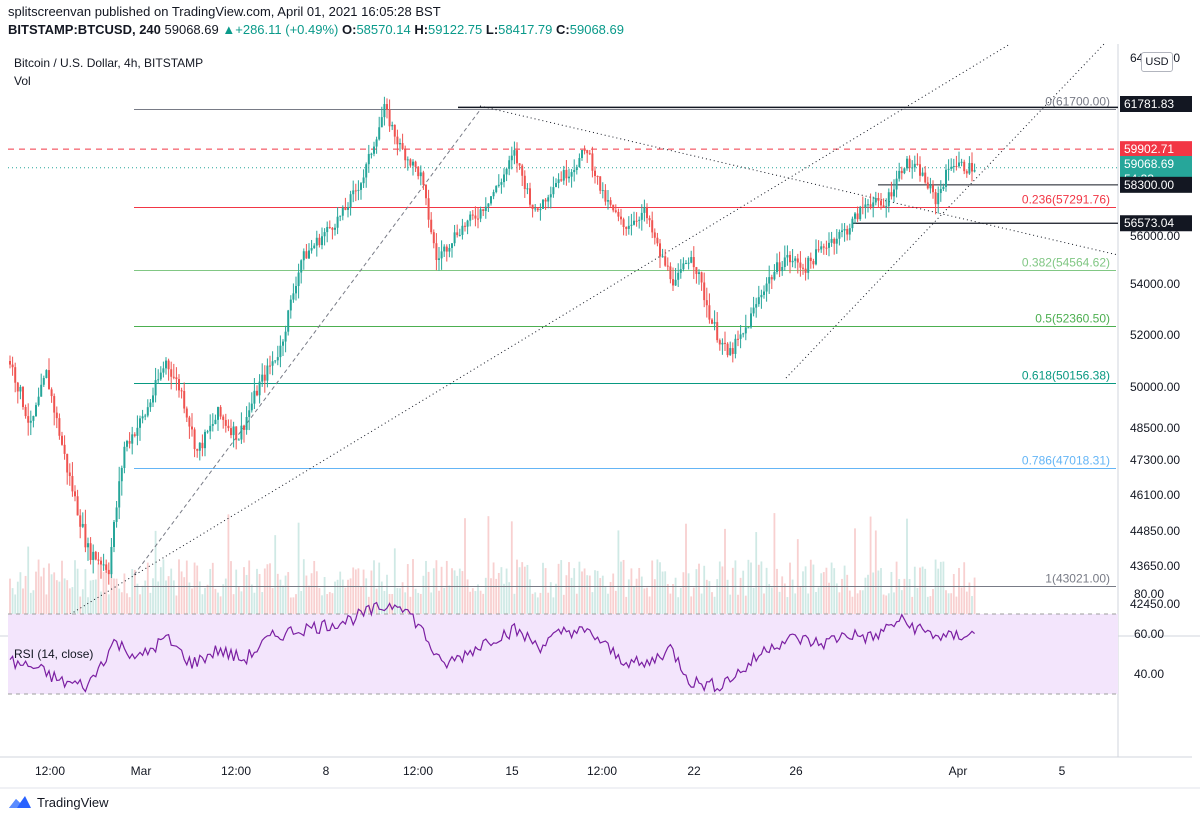 The image size is (1200, 822). I want to click on close-label: C:, so click(563, 29).